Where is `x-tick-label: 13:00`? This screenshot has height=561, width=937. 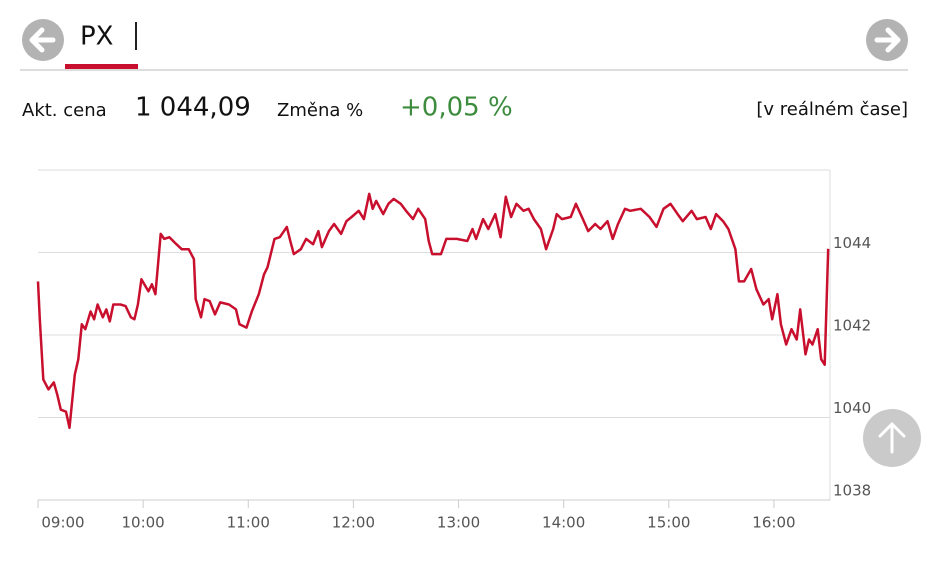 x-tick-label: 13:00 is located at coordinates (458, 523).